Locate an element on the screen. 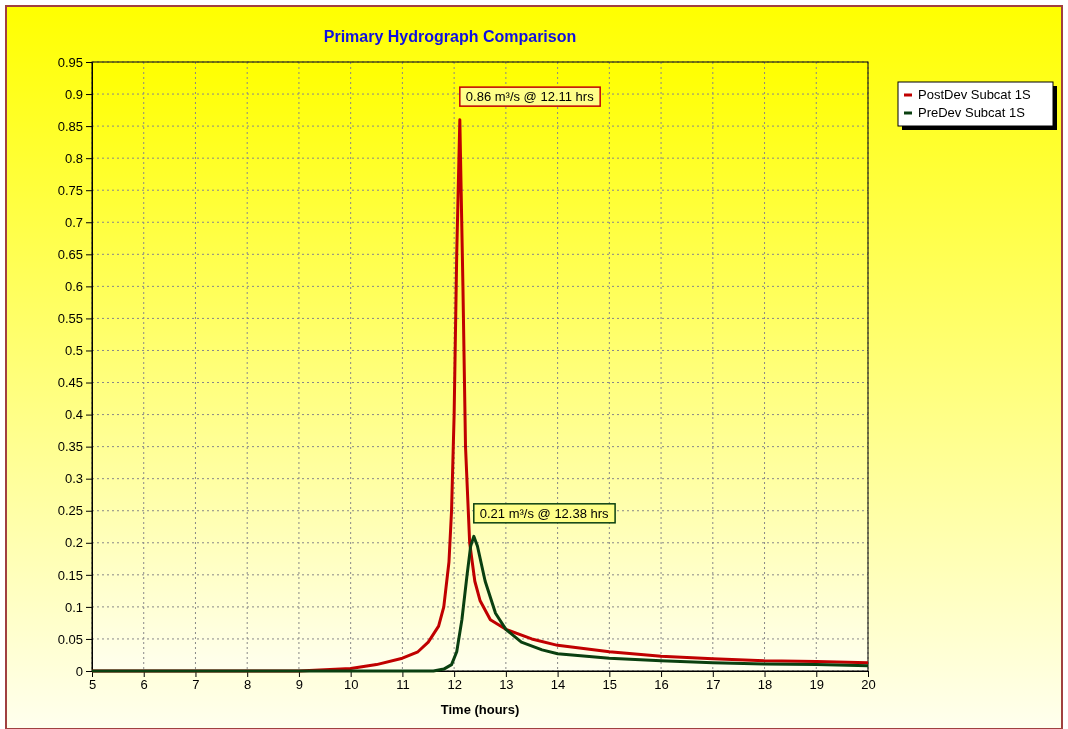 Image resolution: width=1068 pixels, height=729 pixels. x-tick-label: 18 is located at coordinates (765, 685).